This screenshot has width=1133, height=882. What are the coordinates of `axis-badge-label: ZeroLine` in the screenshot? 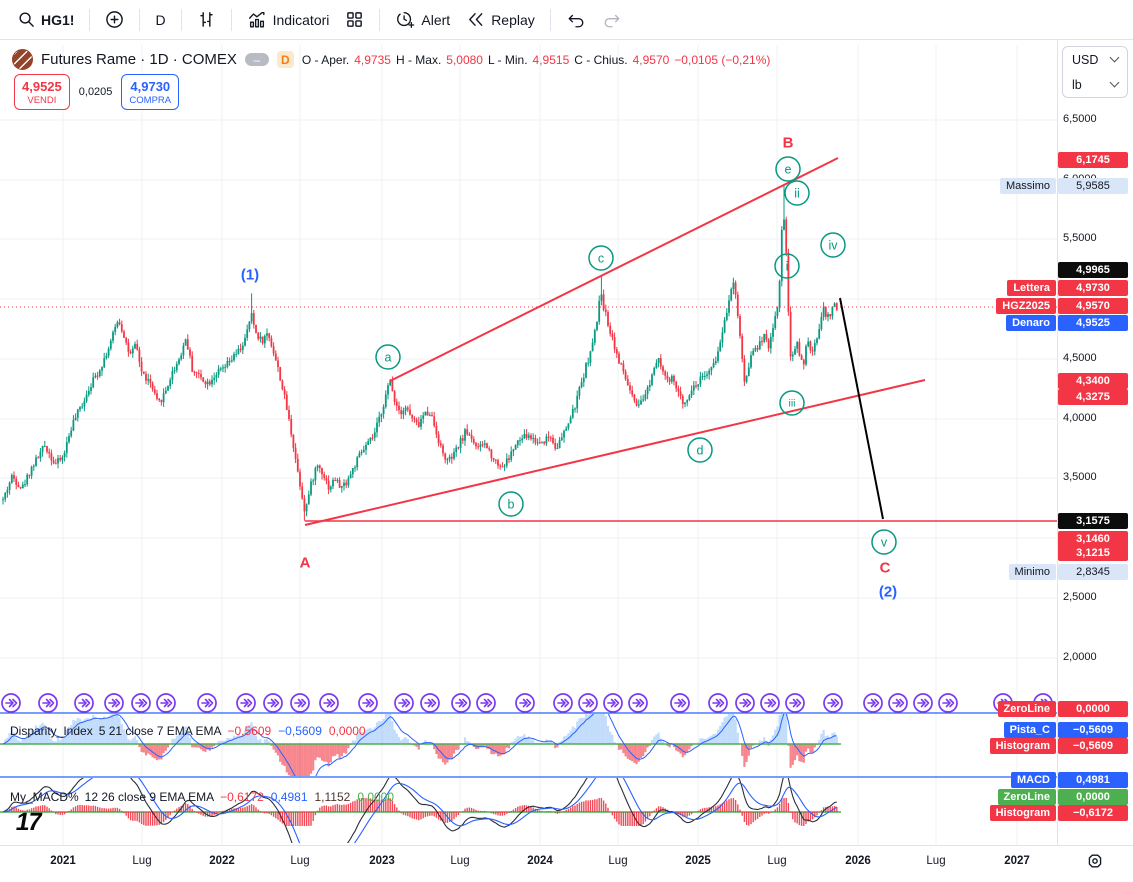 It's located at (1026, 709).